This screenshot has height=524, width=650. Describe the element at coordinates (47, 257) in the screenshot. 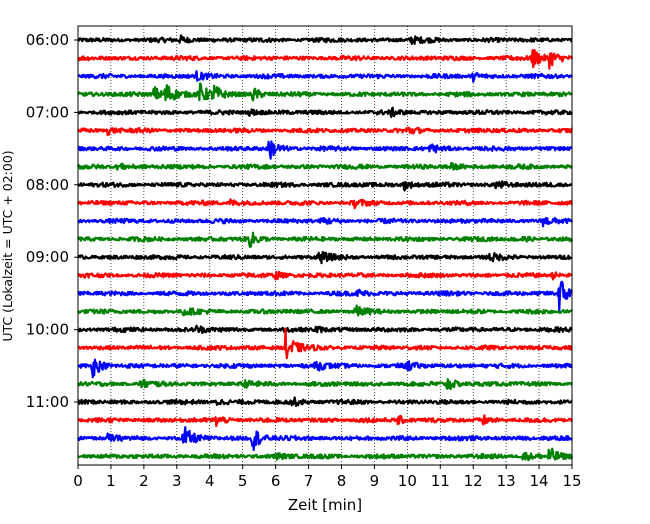

I see `y-tick-label: 09:00` at that location.